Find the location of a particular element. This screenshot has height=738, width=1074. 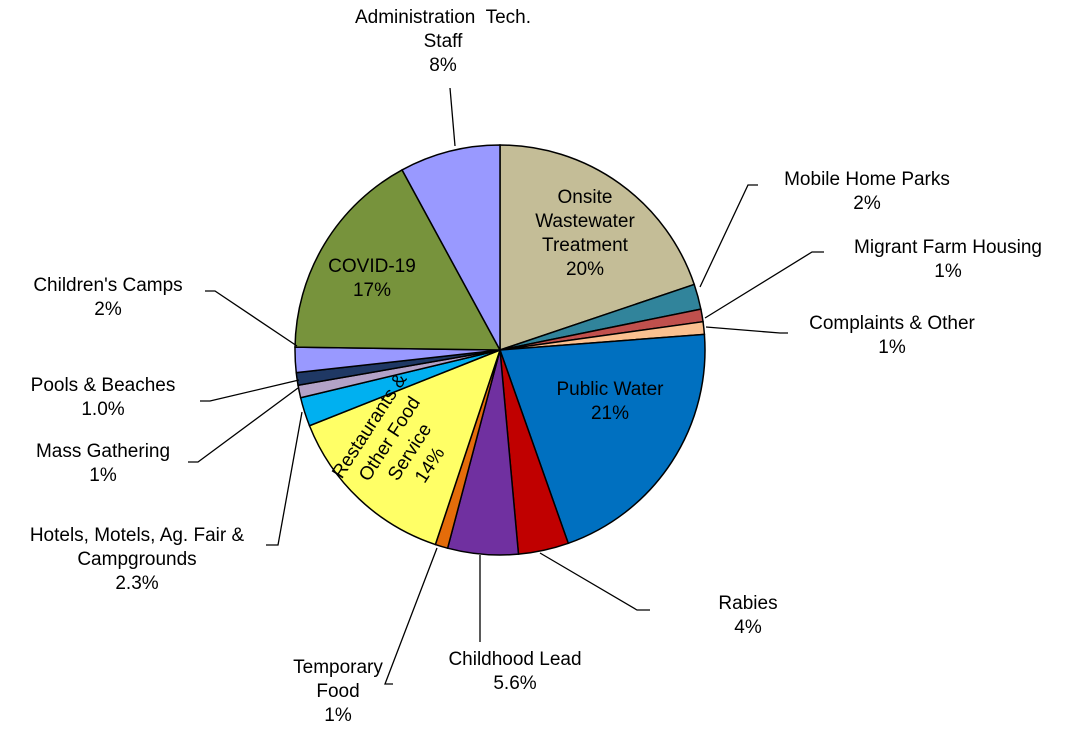

slice-label: Onsite Wastewater Treatment 20% is located at coordinates (585, 234).